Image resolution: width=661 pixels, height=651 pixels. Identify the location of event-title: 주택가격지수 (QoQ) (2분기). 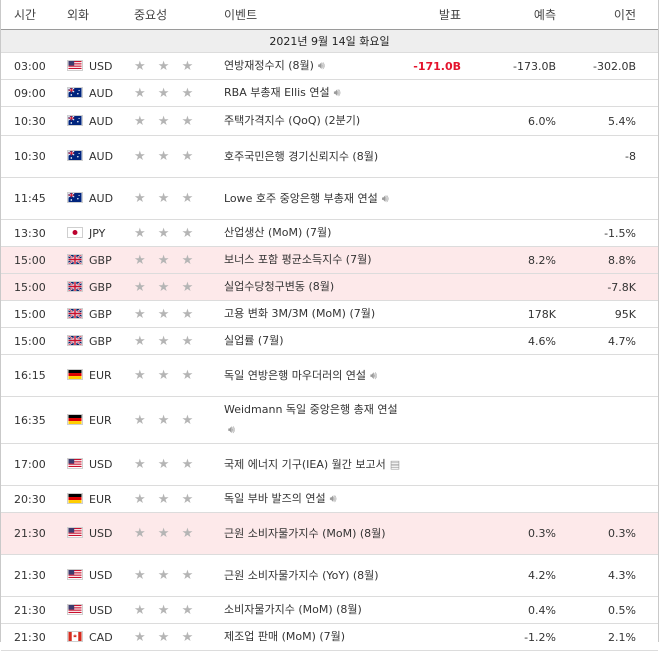
(292, 120).